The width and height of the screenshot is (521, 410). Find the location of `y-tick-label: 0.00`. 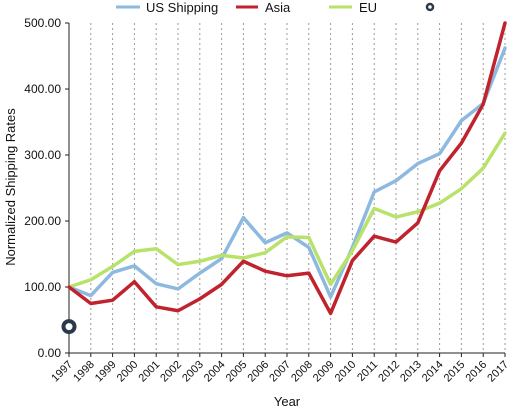

y-tick-label: 0.00 is located at coordinates (50, 353).